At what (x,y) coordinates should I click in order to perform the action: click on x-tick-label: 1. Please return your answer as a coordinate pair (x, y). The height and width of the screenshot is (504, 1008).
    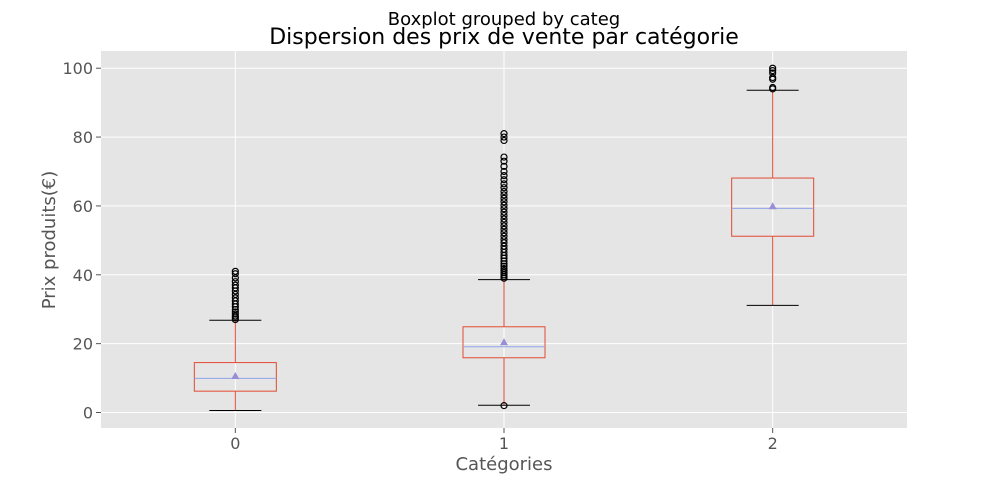
    Looking at the image, I should click on (504, 443).